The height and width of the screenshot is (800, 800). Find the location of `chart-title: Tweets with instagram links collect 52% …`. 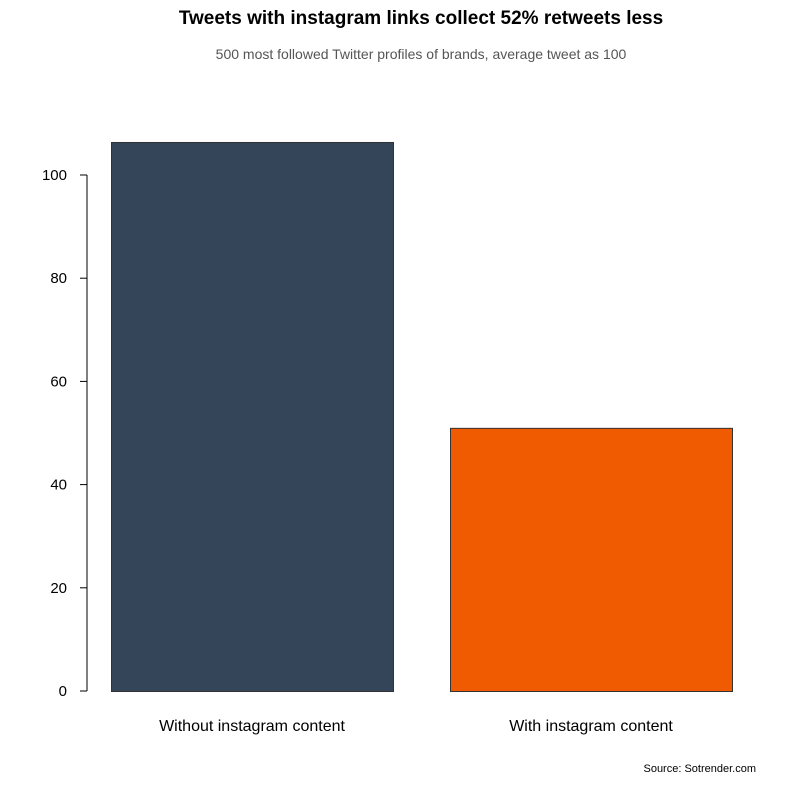

chart-title: Tweets with instagram links collect 52% … is located at coordinates (421, 18).